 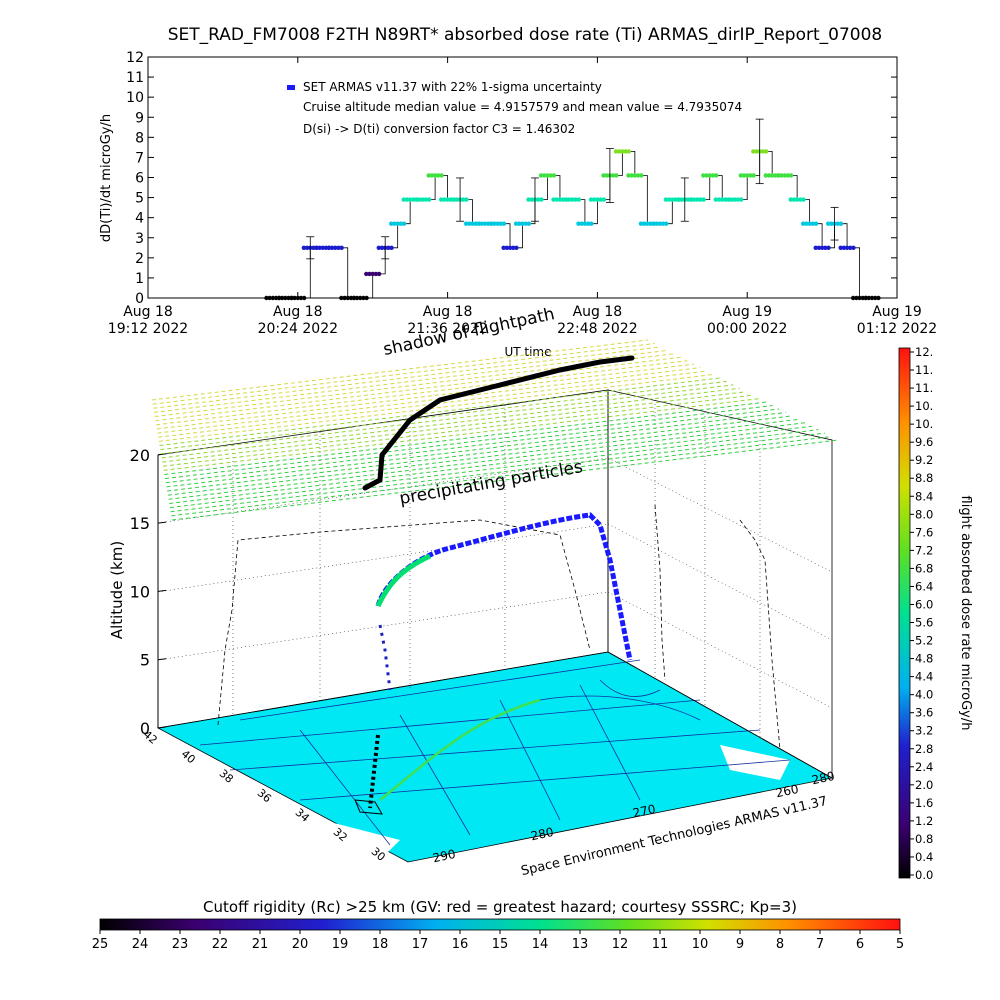 I want to click on dose-tick-label: 9.6, so click(x=924, y=442).